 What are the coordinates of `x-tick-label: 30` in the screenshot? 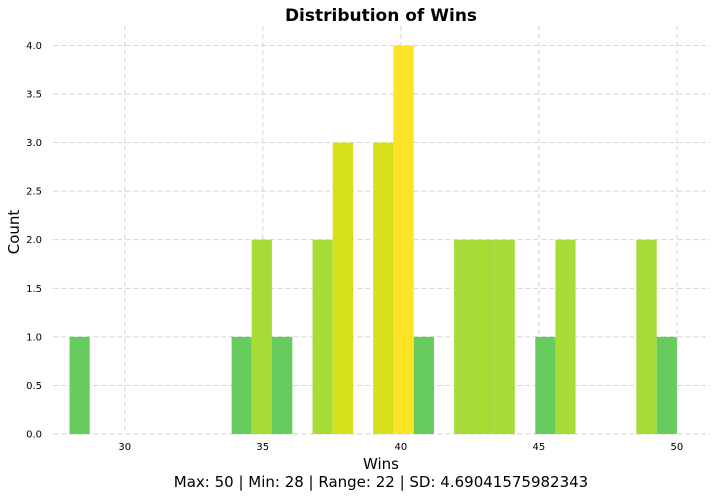 It's located at (124, 447).